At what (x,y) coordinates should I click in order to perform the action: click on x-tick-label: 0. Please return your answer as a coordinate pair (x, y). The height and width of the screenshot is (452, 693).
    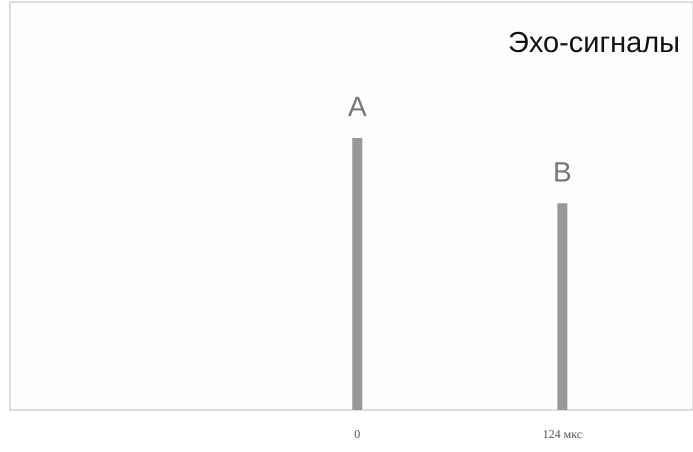
    Looking at the image, I should click on (357, 434).